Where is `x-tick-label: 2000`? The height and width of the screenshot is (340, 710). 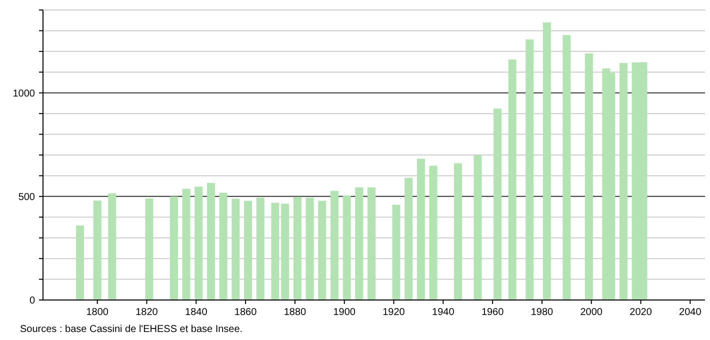 x-tick-label: 2000 is located at coordinates (591, 312).